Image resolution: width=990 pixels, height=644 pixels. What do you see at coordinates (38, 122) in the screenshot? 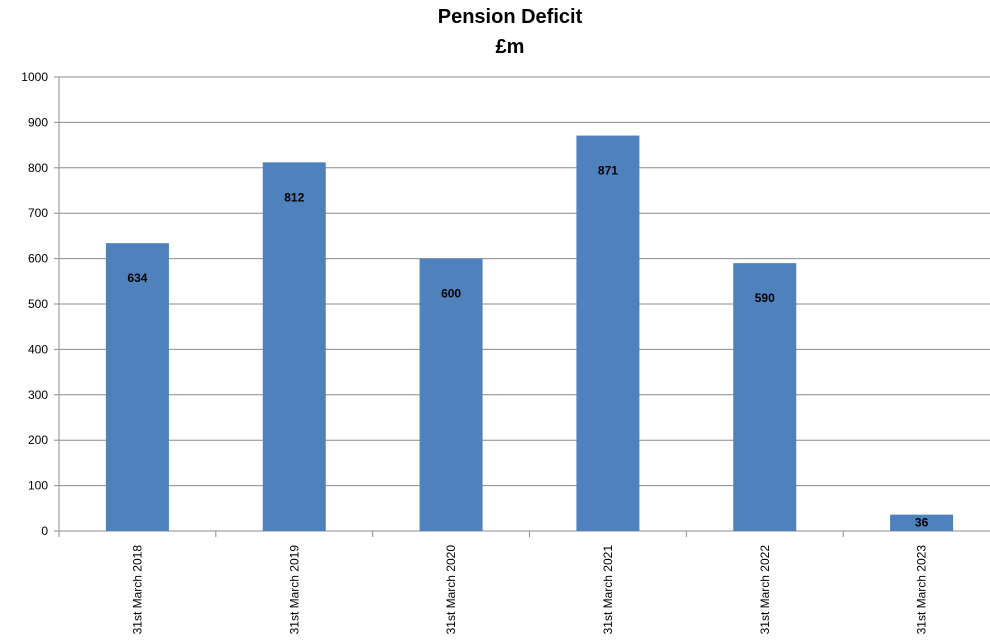
I see `y-tick-label: 900` at bounding box center [38, 122].